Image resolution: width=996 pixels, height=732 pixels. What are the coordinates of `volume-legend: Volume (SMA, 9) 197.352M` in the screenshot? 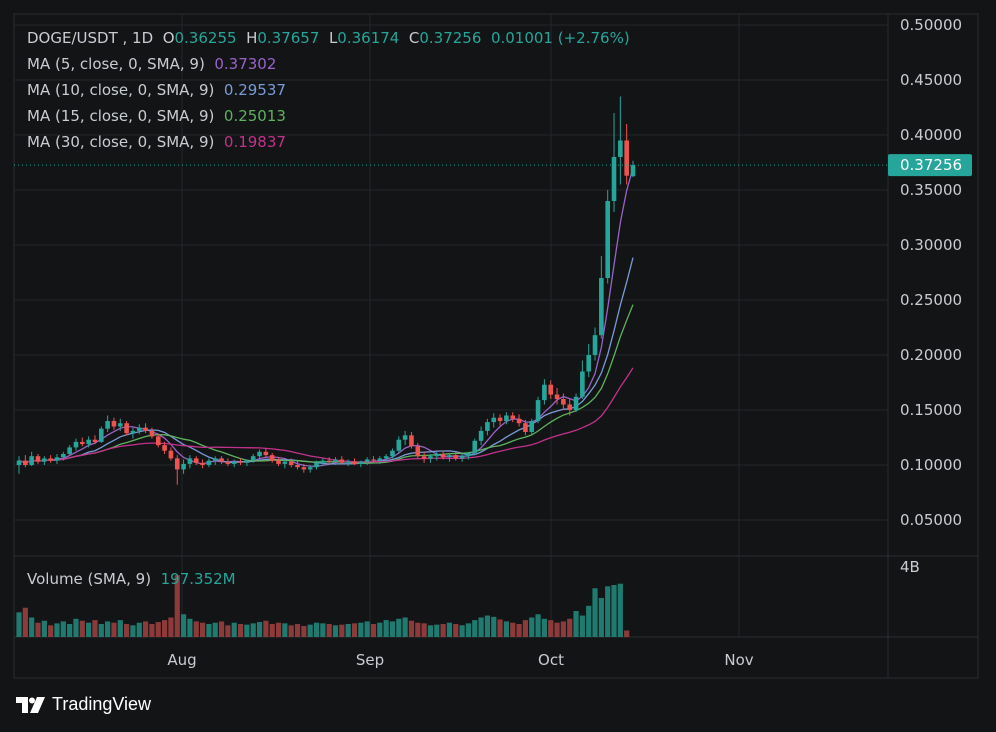 It's located at (131, 579).